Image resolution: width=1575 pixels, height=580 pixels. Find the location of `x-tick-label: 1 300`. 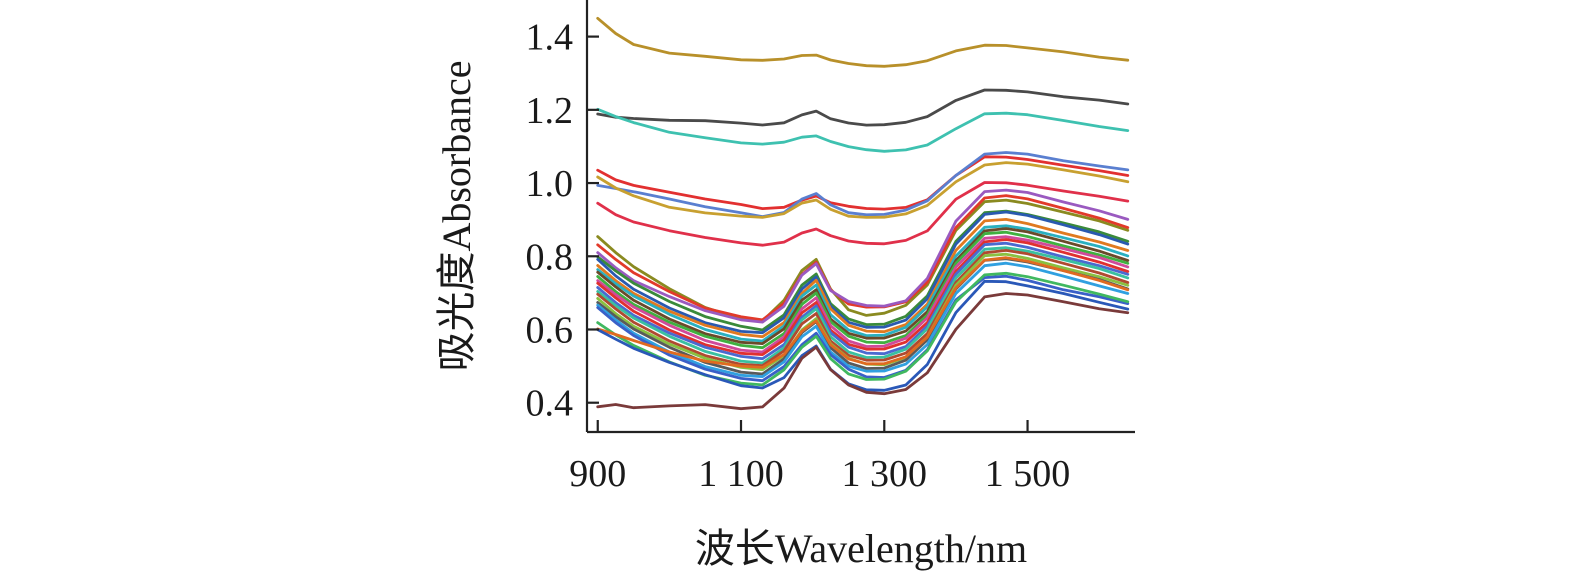

x-tick-label: 1 300 is located at coordinates (885, 474).